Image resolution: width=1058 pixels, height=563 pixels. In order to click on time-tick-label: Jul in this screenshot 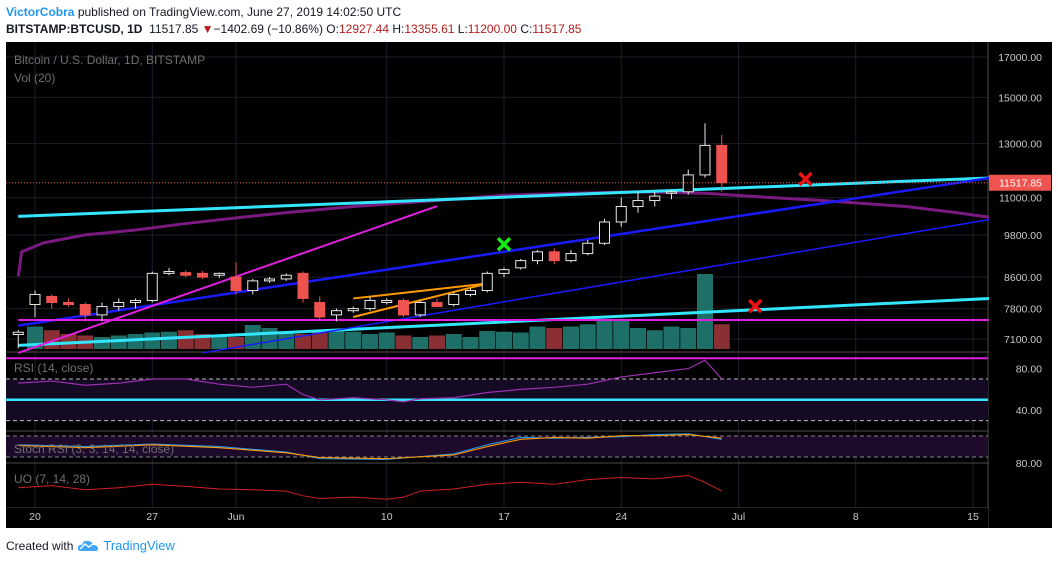, I will do `click(738, 517)`.